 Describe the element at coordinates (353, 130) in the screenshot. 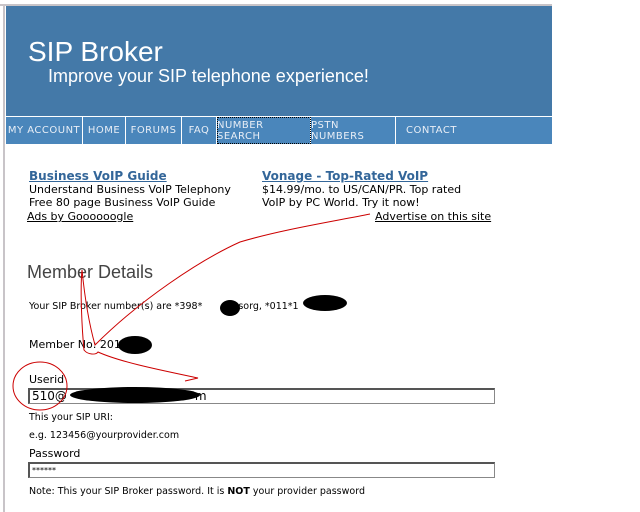

I see `nav-pstn-numbers: PSTN NUMBERS` at that location.